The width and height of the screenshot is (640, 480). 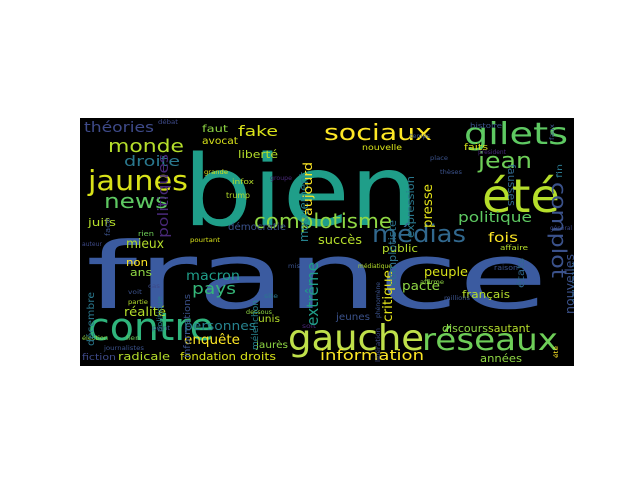 I want to click on word-unis: unis, so click(x=269, y=319).